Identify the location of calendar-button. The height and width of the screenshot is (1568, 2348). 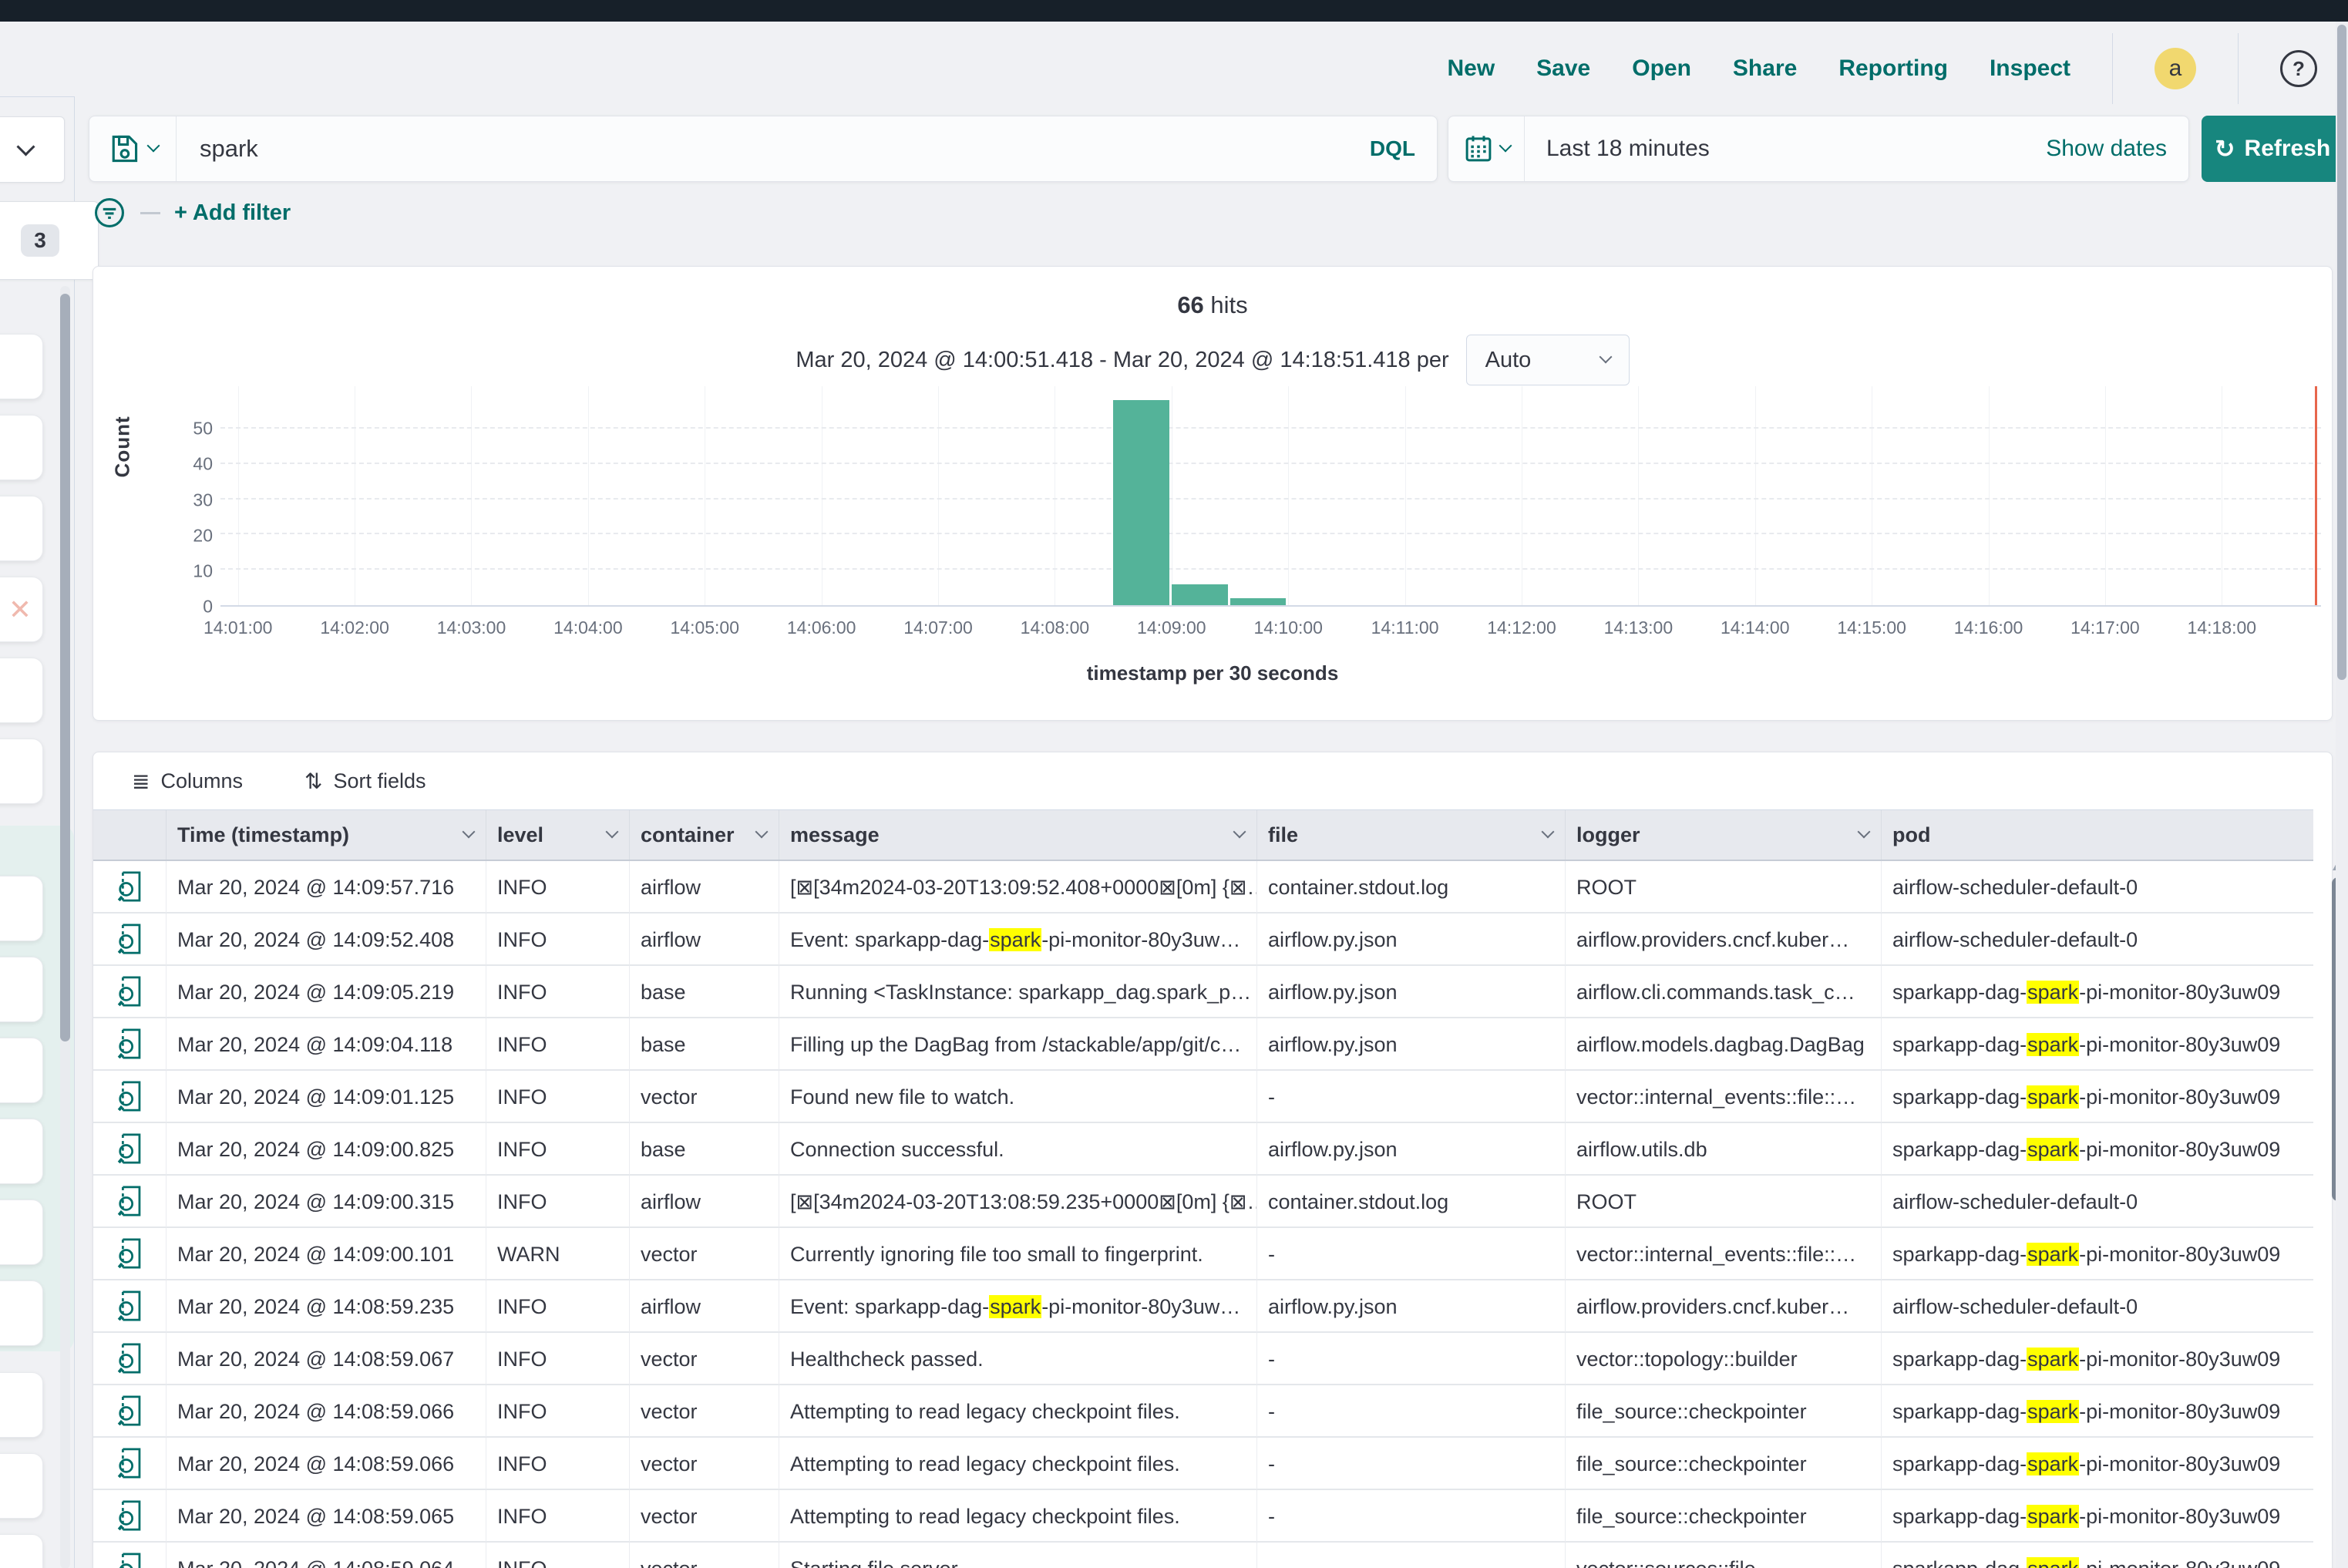
(1486, 148).